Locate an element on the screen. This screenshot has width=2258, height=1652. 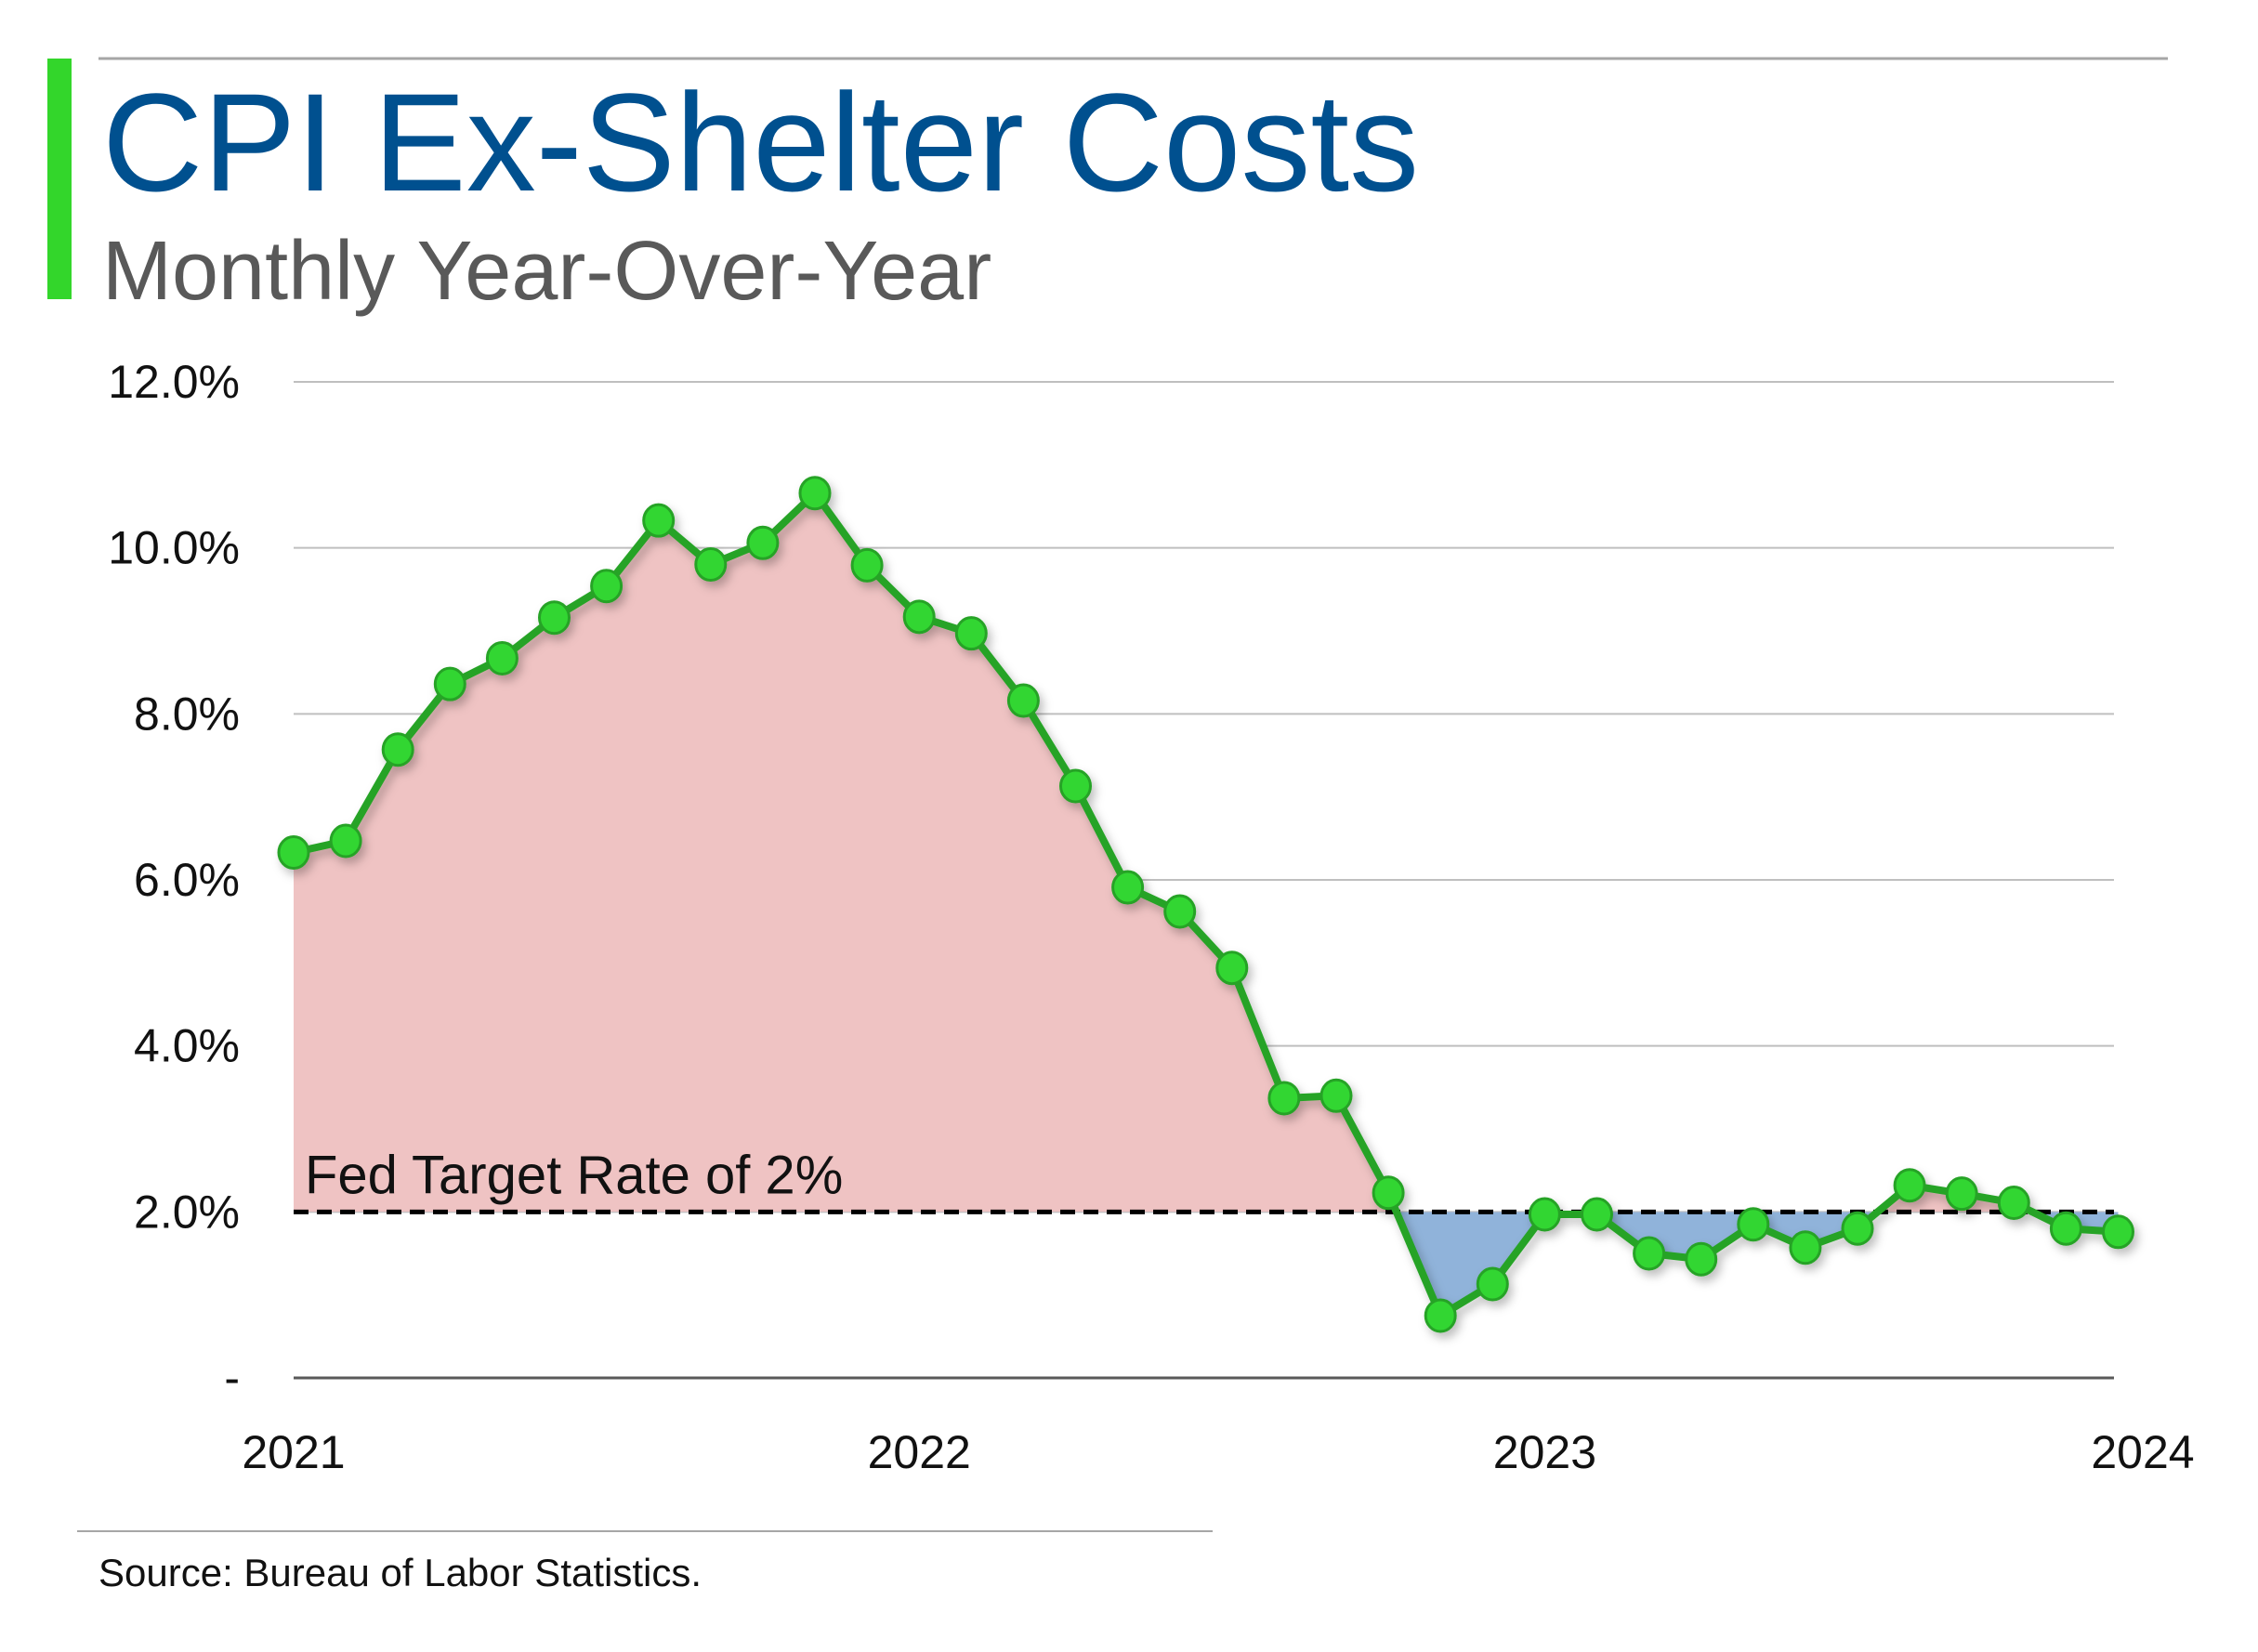
y-tick-label: 4.0% is located at coordinates (187, 1046).